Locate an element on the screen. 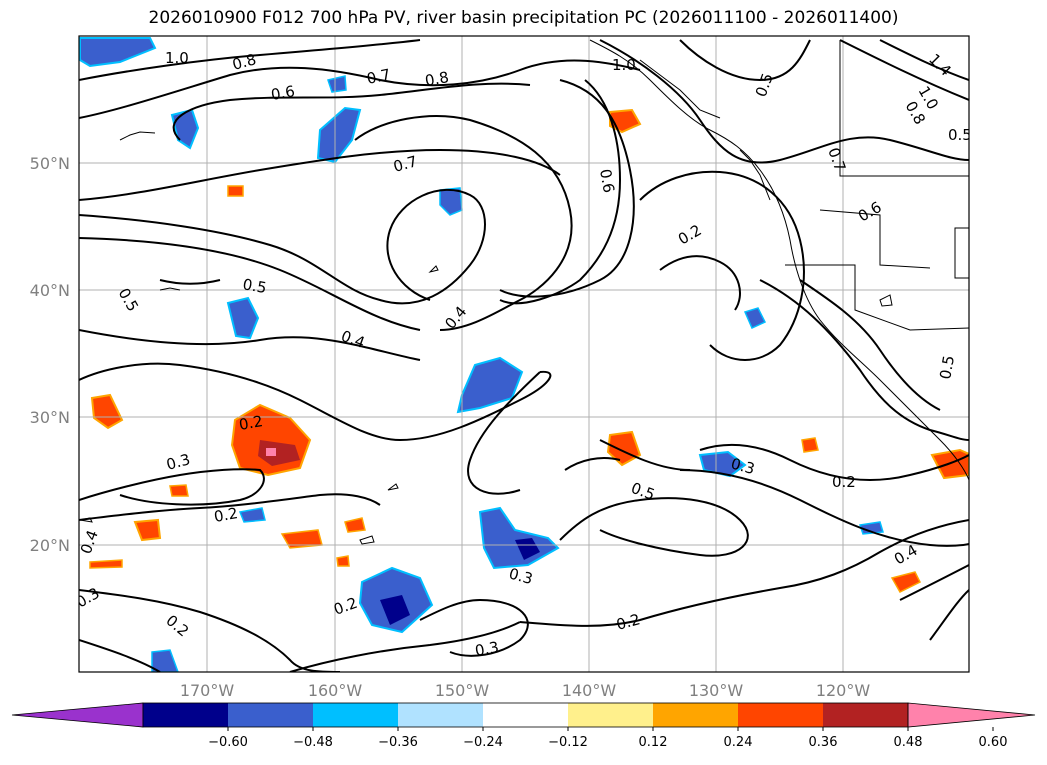 Image resolution: width=1047 pixels, height=765 pixels. colorbar-extend-low is located at coordinates (77, 715).